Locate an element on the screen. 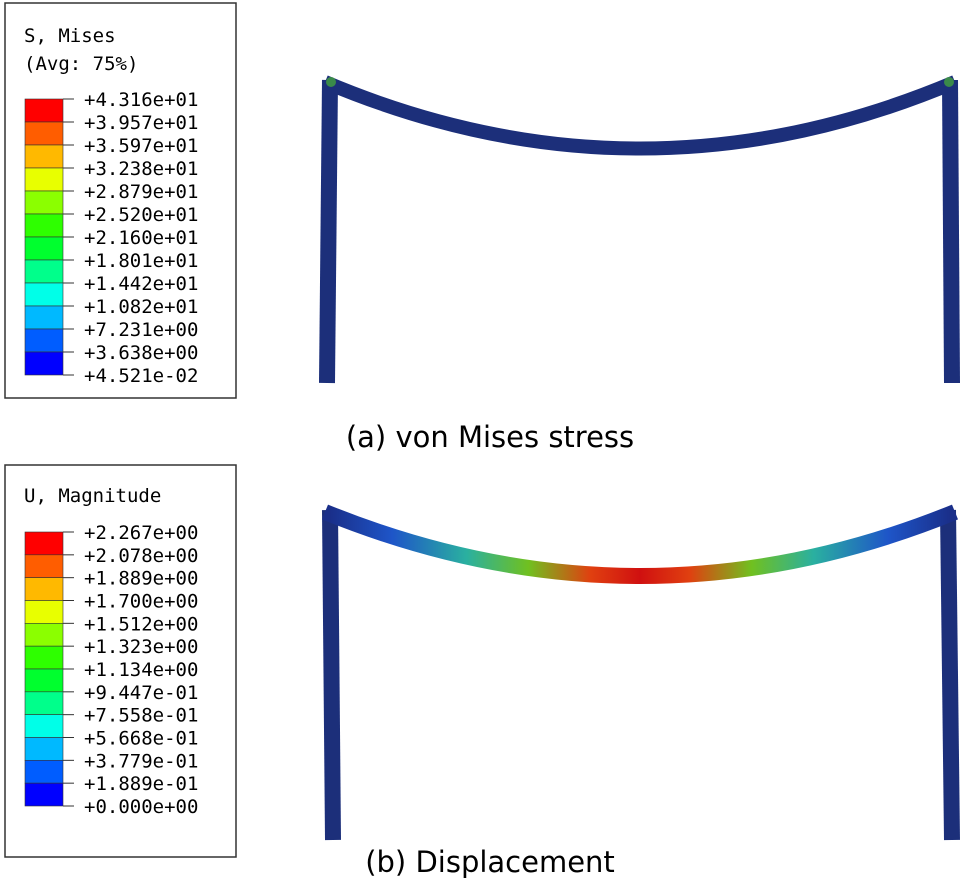 The height and width of the screenshot is (883, 972). legend-label: +9.447e-01 is located at coordinates (141, 693).